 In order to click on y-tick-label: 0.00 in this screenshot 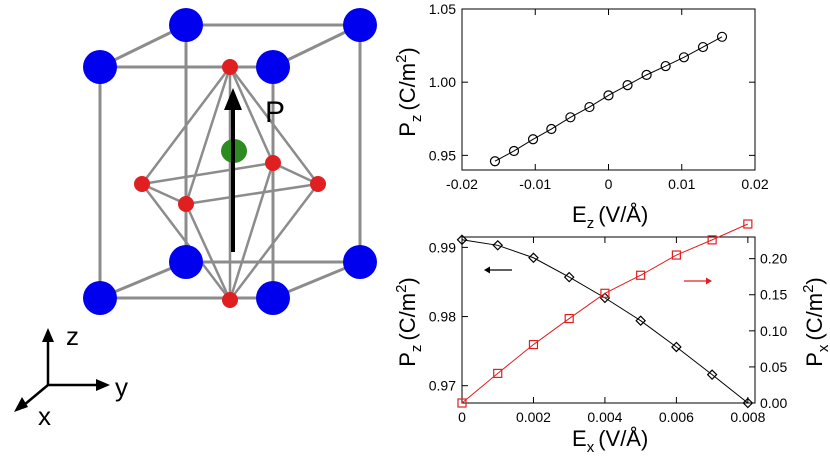, I will do `click(773, 403)`.